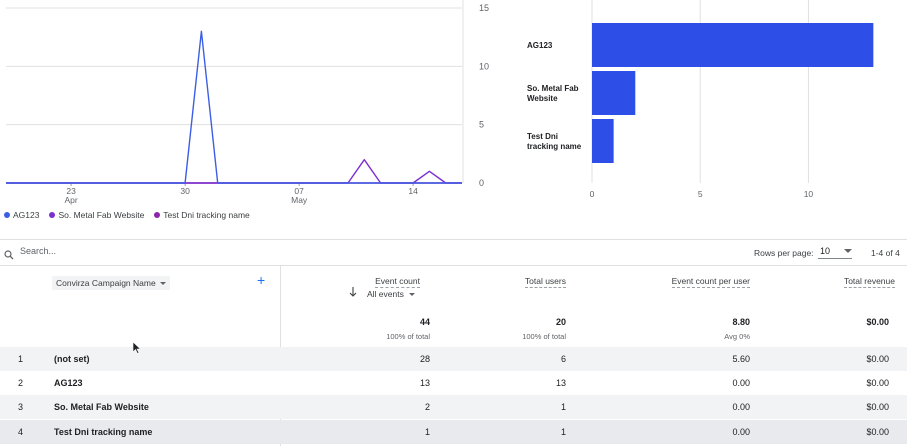 Image resolution: width=907 pixels, height=446 pixels. I want to click on legend-label: So. Metal Fab Website, so click(101, 215).